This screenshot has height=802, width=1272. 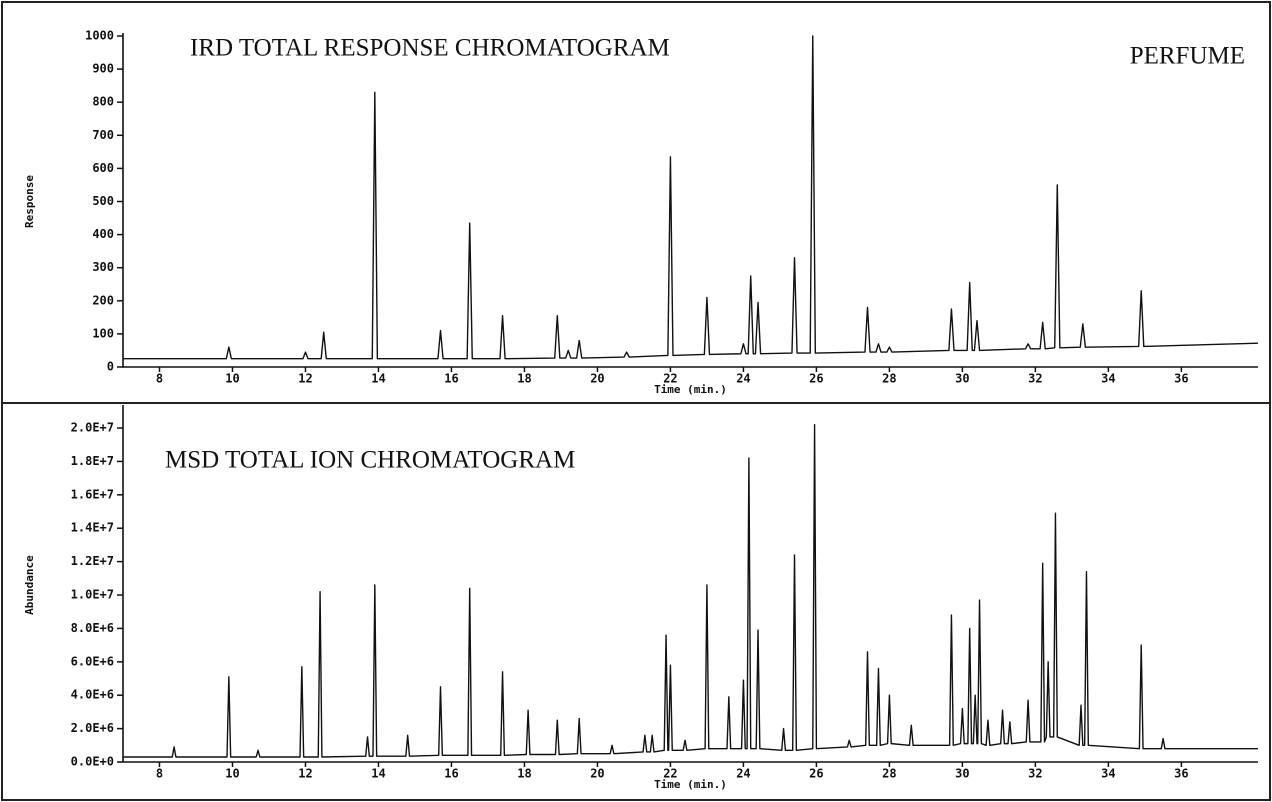 What do you see at coordinates (103, 201) in the screenshot?
I see `y-tick-label: 500` at bounding box center [103, 201].